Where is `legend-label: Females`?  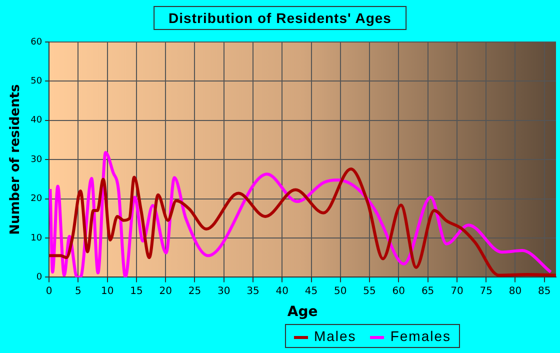
legend-label: Females is located at coordinates (420, 336).